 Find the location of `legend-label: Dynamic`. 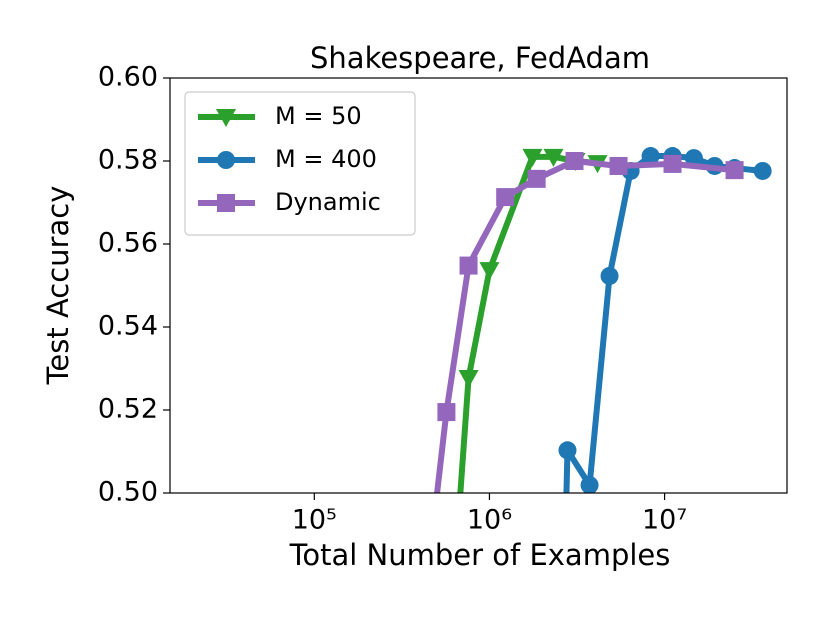

legend-label: Dynamic is located at coordinates (328, 202).